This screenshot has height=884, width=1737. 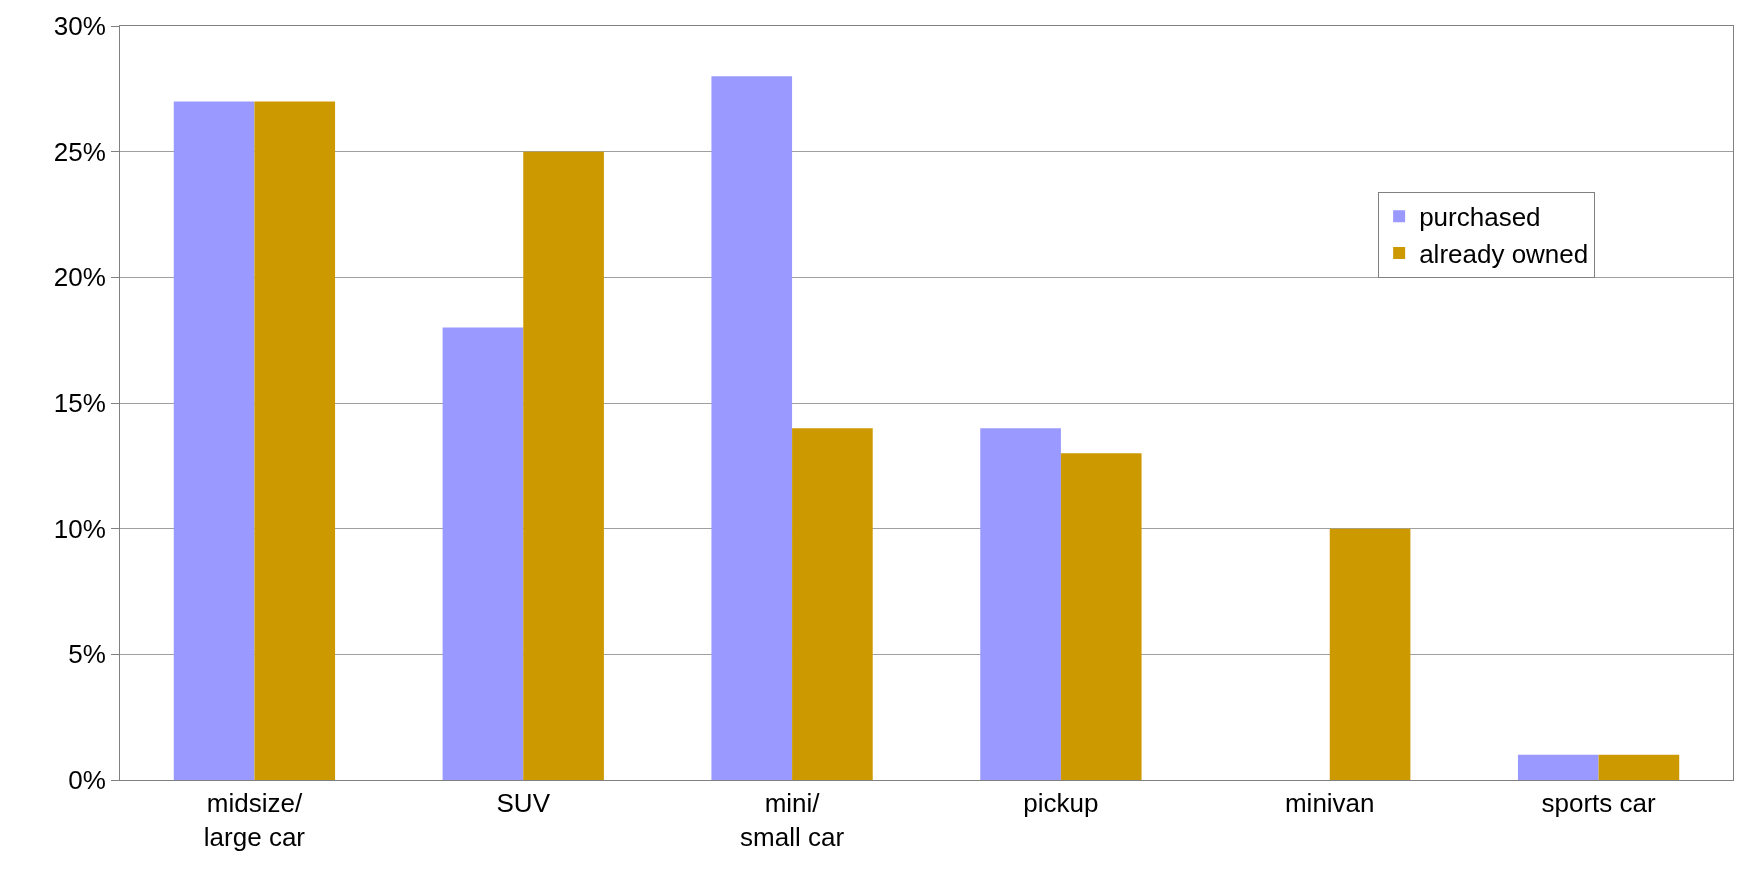 What do you see at coordinates (79, 277) in the screenshot?
I see `y-tick-label: 20%` at bounding box center [79, 277].